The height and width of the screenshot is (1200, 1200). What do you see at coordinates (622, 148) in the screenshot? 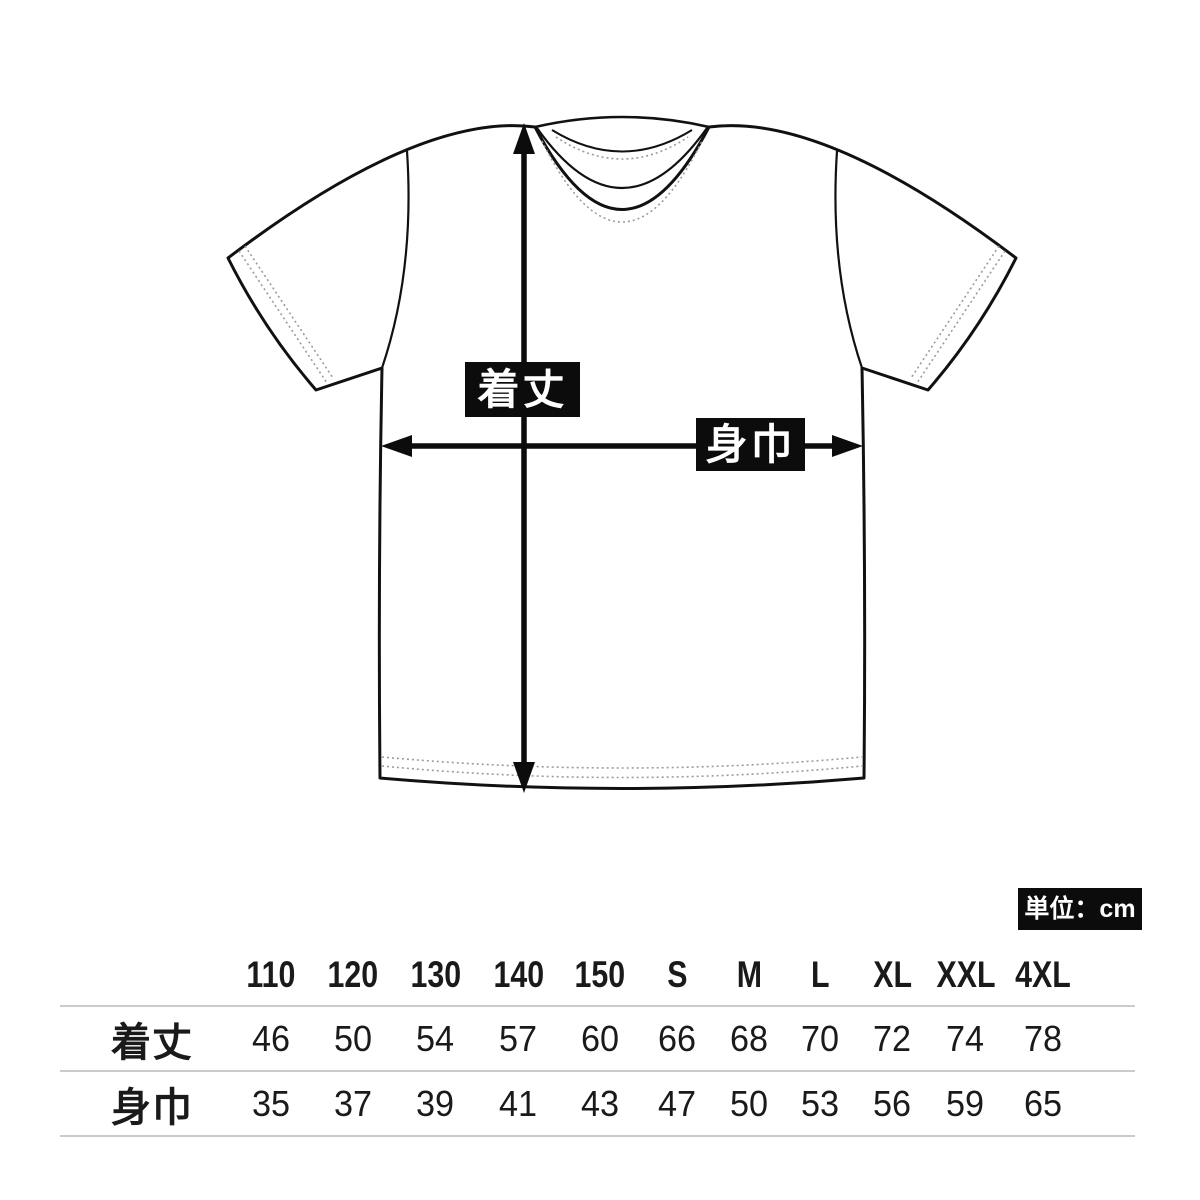
I see `back-collar-stitch` at bounding box center [622, 148].